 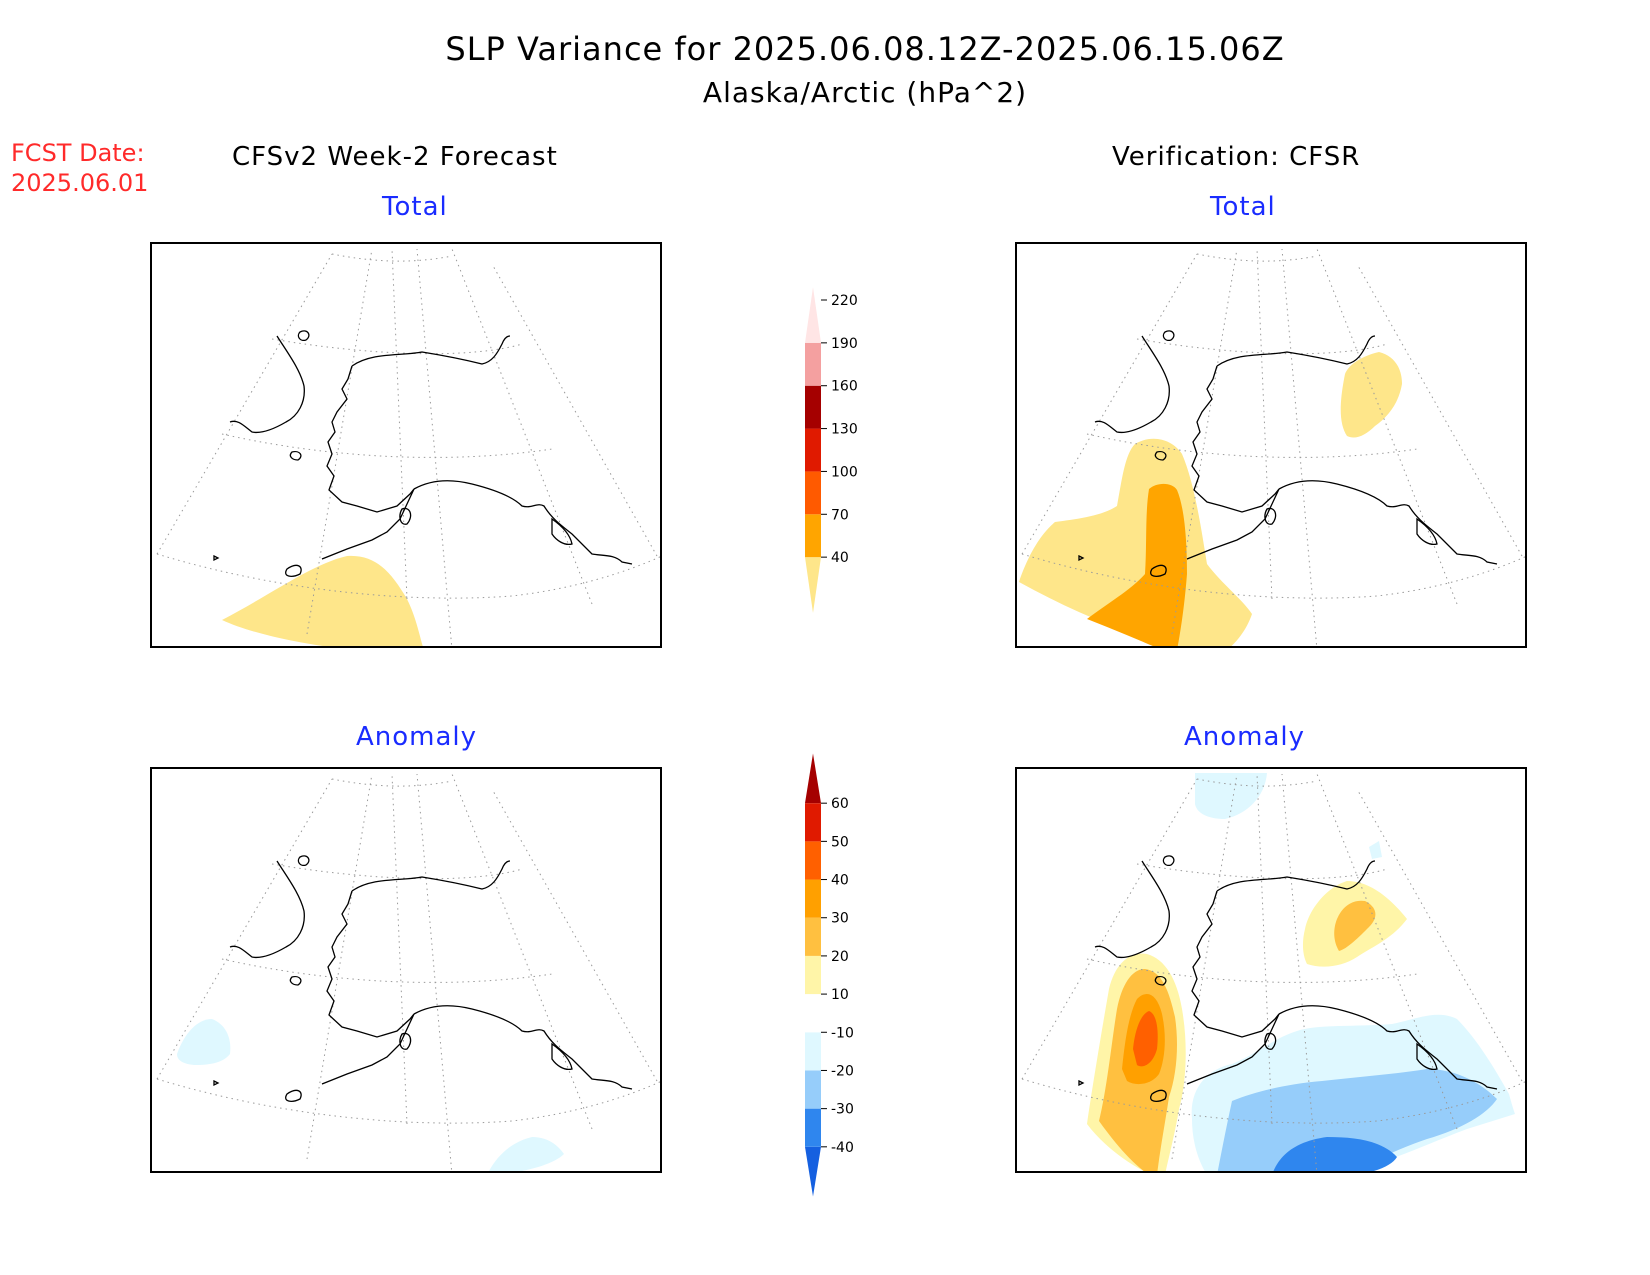 What do you see at coordinates (840, 842) in the screenshot?
I see `colorbar-tick-label: 50` at bounding box center [840, 842].